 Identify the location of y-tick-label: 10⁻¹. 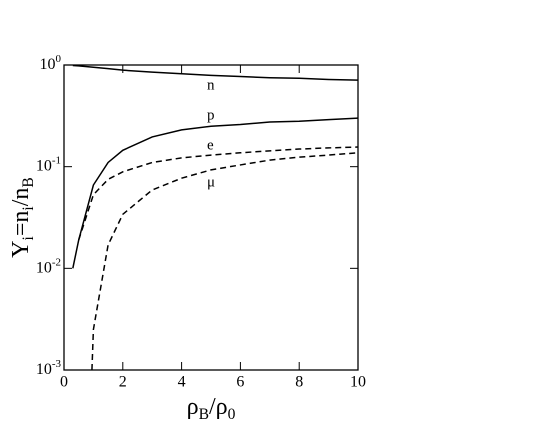
(48, 164).